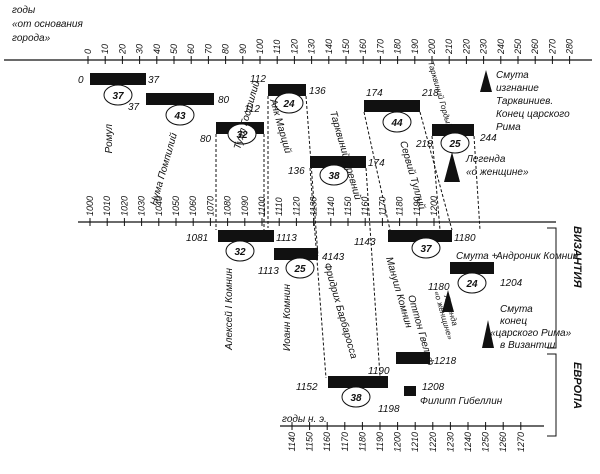 Image resolution: width=600 pixels, height=474 pixels. What do you see at coordinates (358, 382) in the screenshot?
I see `bar-frederick` at bounding box center [358, 382].